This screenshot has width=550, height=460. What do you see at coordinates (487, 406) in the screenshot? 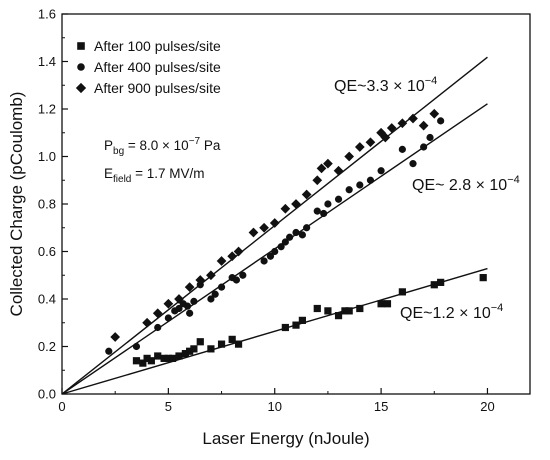
I see `x-tick-label: 20` at bounding box center [487, 406].